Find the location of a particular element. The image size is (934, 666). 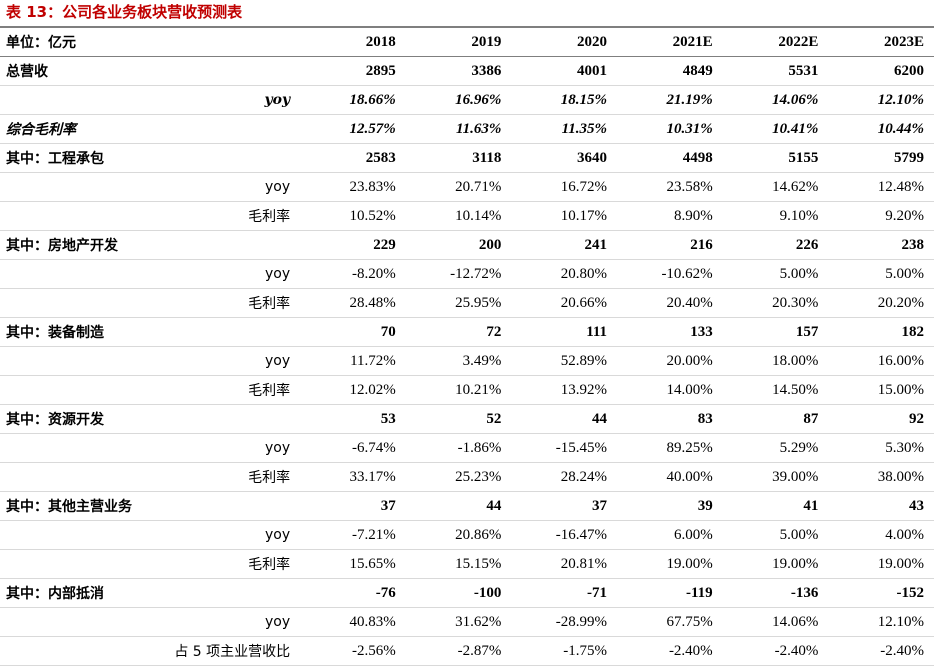

cell-value: 92 is located at coordinates (881, 419).